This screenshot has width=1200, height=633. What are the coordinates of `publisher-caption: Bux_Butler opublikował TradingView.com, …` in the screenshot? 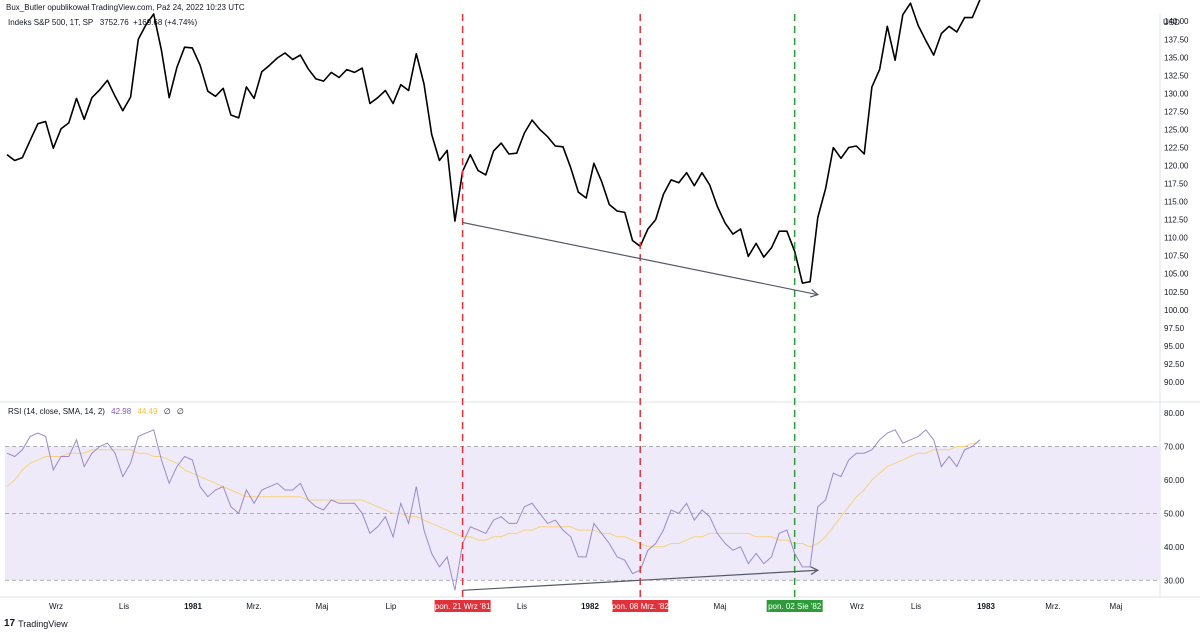 It's located at (125, 7).